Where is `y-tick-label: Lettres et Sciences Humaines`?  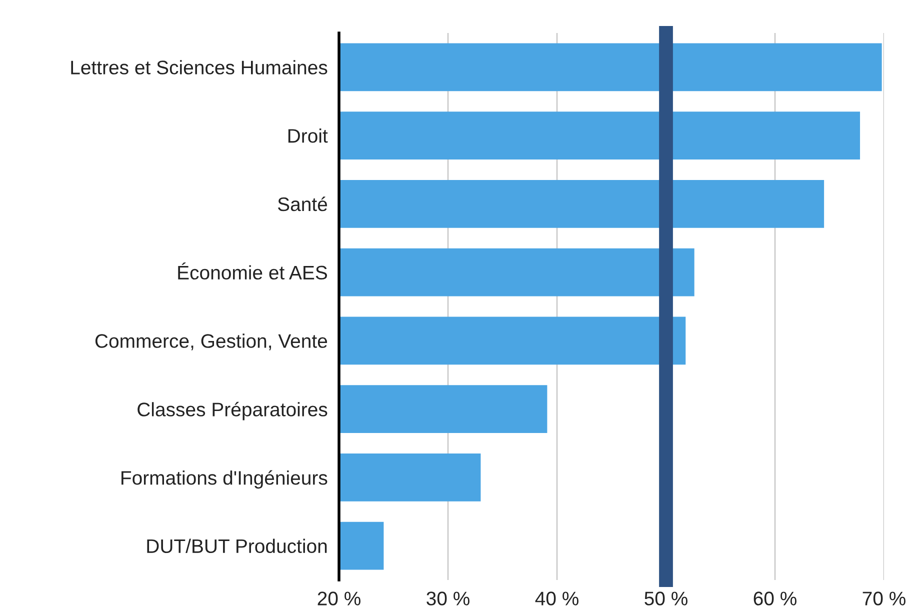 y-tick-label: Lettres et Sciences Humaines is located at coordinates (199, 67).